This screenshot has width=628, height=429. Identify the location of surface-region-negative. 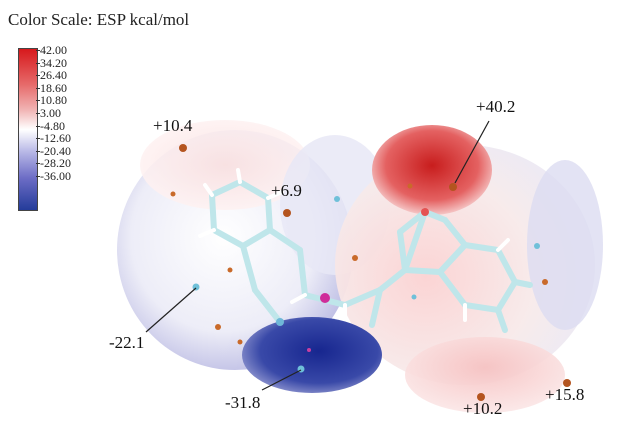
(312, 355).